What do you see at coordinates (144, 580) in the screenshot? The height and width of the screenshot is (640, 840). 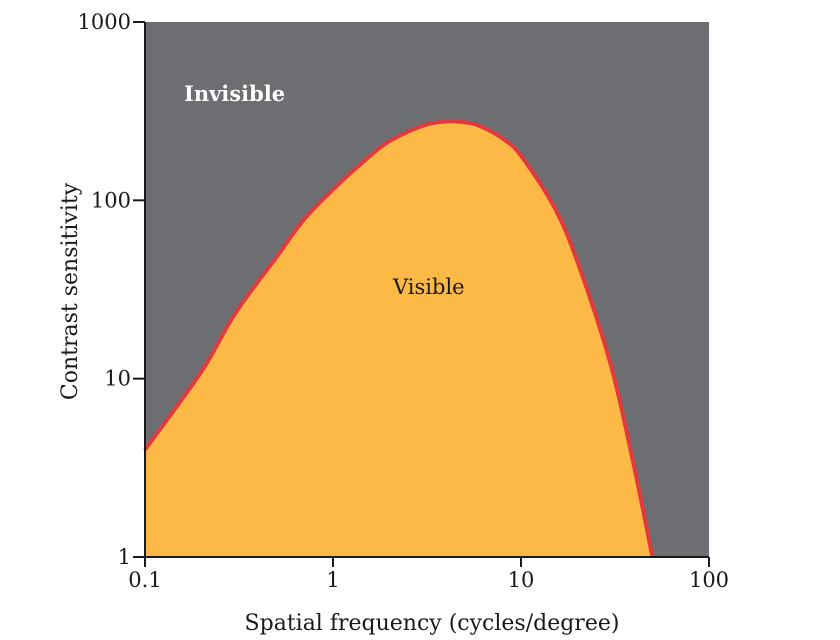 I see `x-tick-label: 0.1` at bounding box center [144, 580].